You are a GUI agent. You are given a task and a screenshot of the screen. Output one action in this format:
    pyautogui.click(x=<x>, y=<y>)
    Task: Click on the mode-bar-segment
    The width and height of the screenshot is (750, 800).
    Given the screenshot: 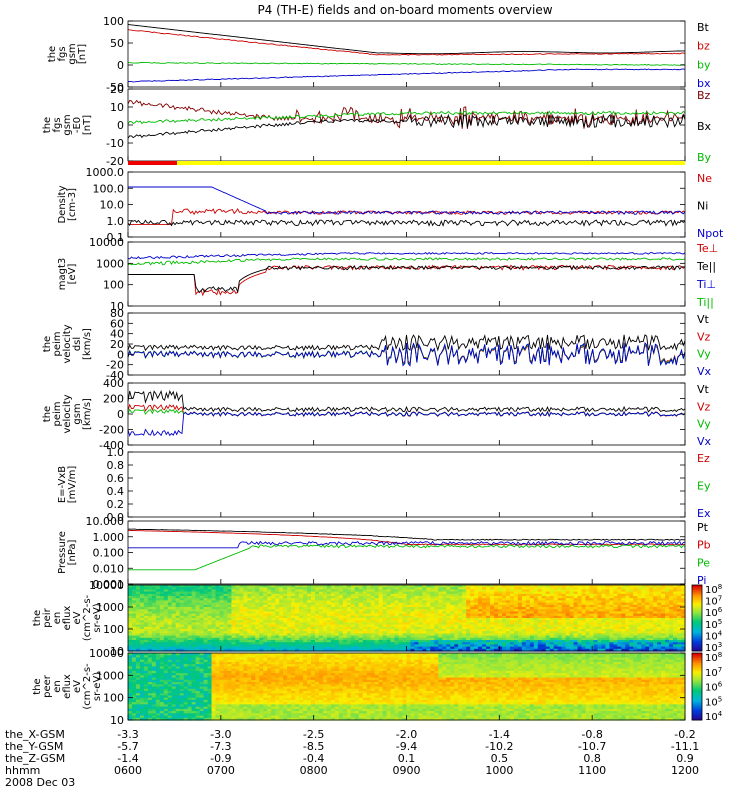 What is the action you would take?
    pyautogui.click(x=153, y=163)
    